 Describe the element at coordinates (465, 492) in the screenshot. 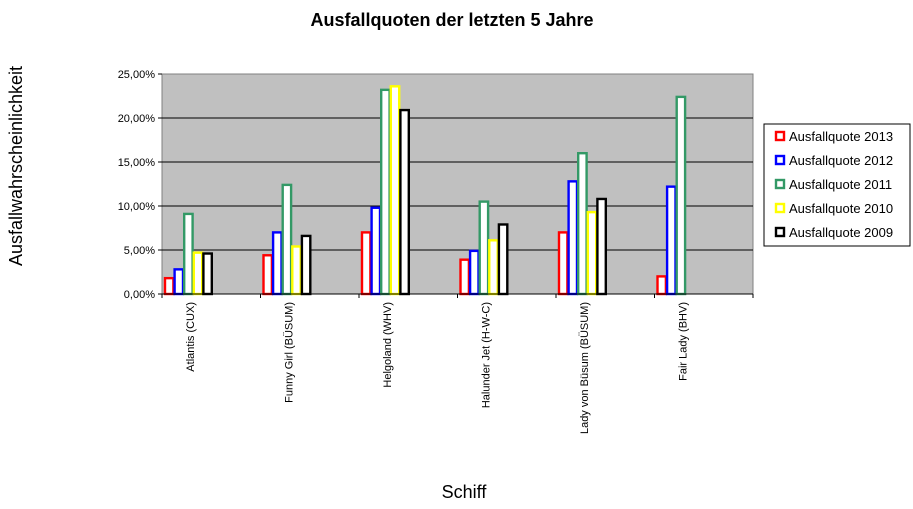

I see `x-axis-title: Schiff` at that location.